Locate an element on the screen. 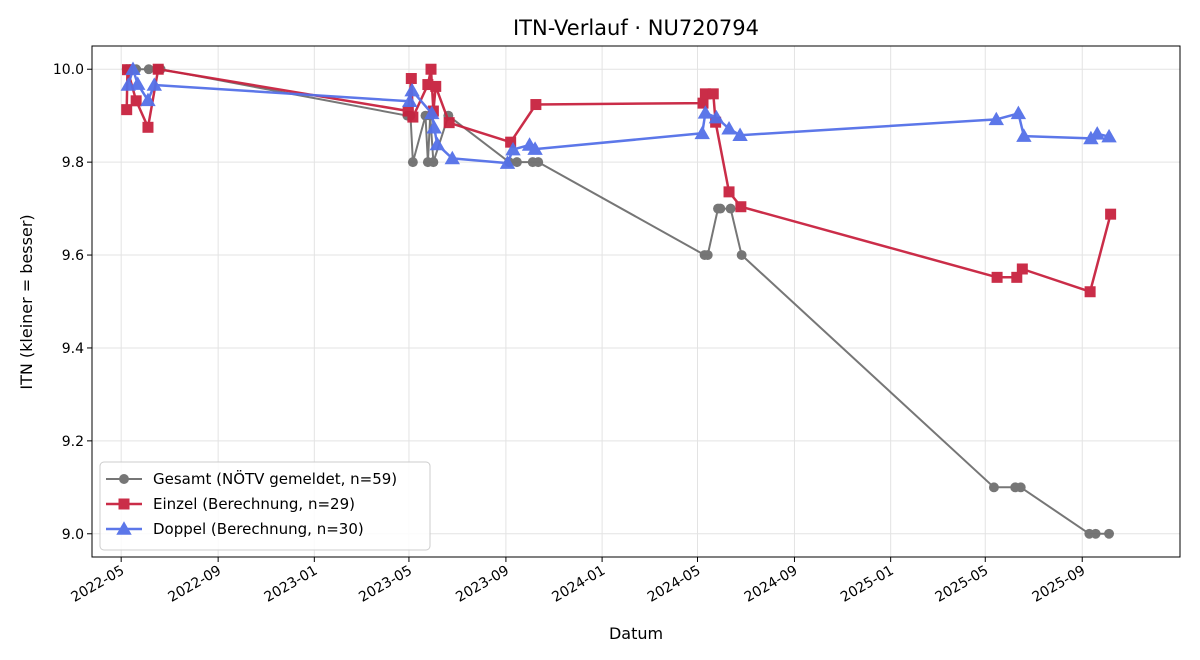 Image resolution: width=1200 pixels, height=660 pixels. legend-box is located at coordinates (265, 506).